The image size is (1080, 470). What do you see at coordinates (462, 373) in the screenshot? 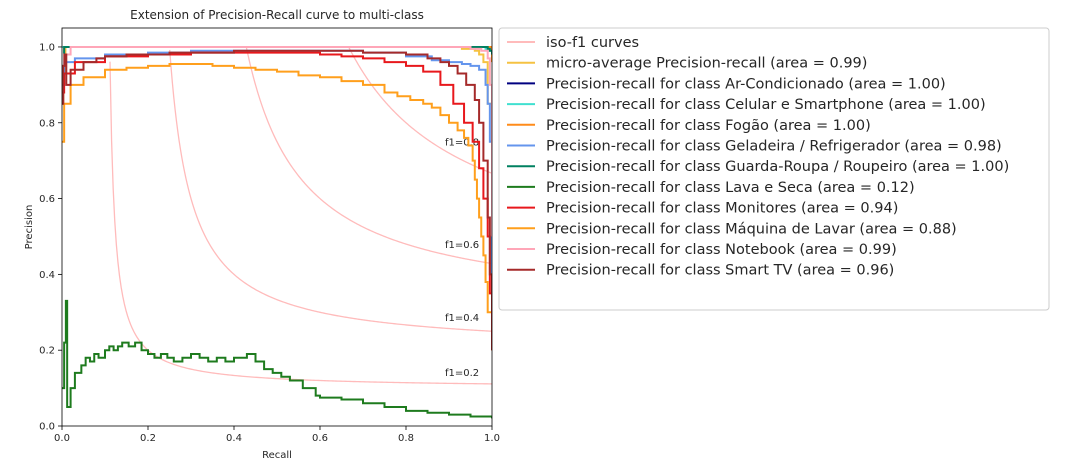
I see `iso-f1-label: f1=0.2` at bounding box center [462, 373].